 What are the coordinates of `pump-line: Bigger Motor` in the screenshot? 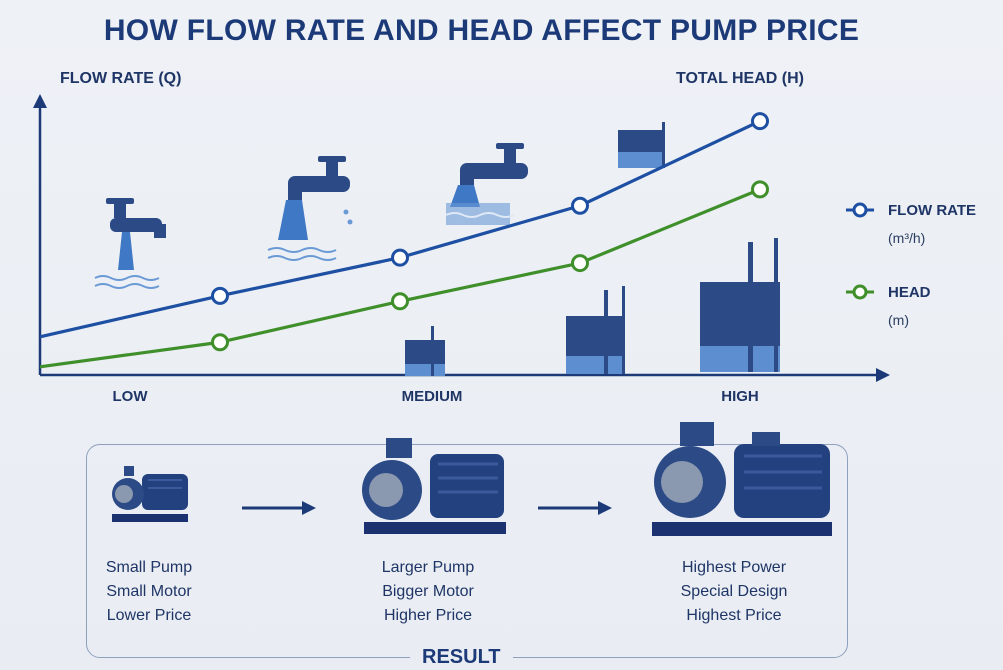 It's located at (428, 591).